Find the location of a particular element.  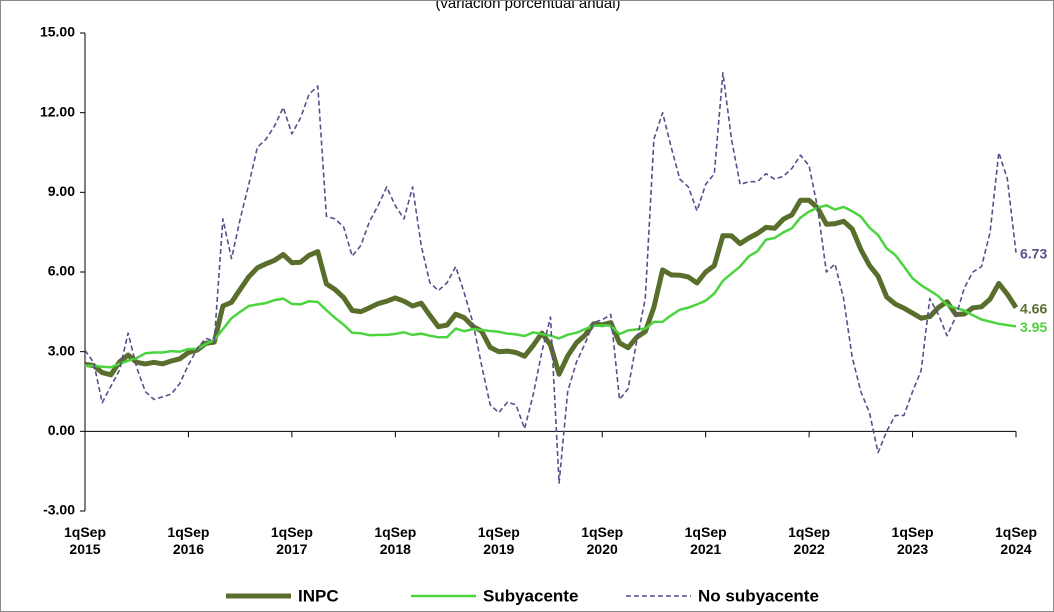

x-tick-label: 1qSep 2024 is located at coordinates (1015, 540).